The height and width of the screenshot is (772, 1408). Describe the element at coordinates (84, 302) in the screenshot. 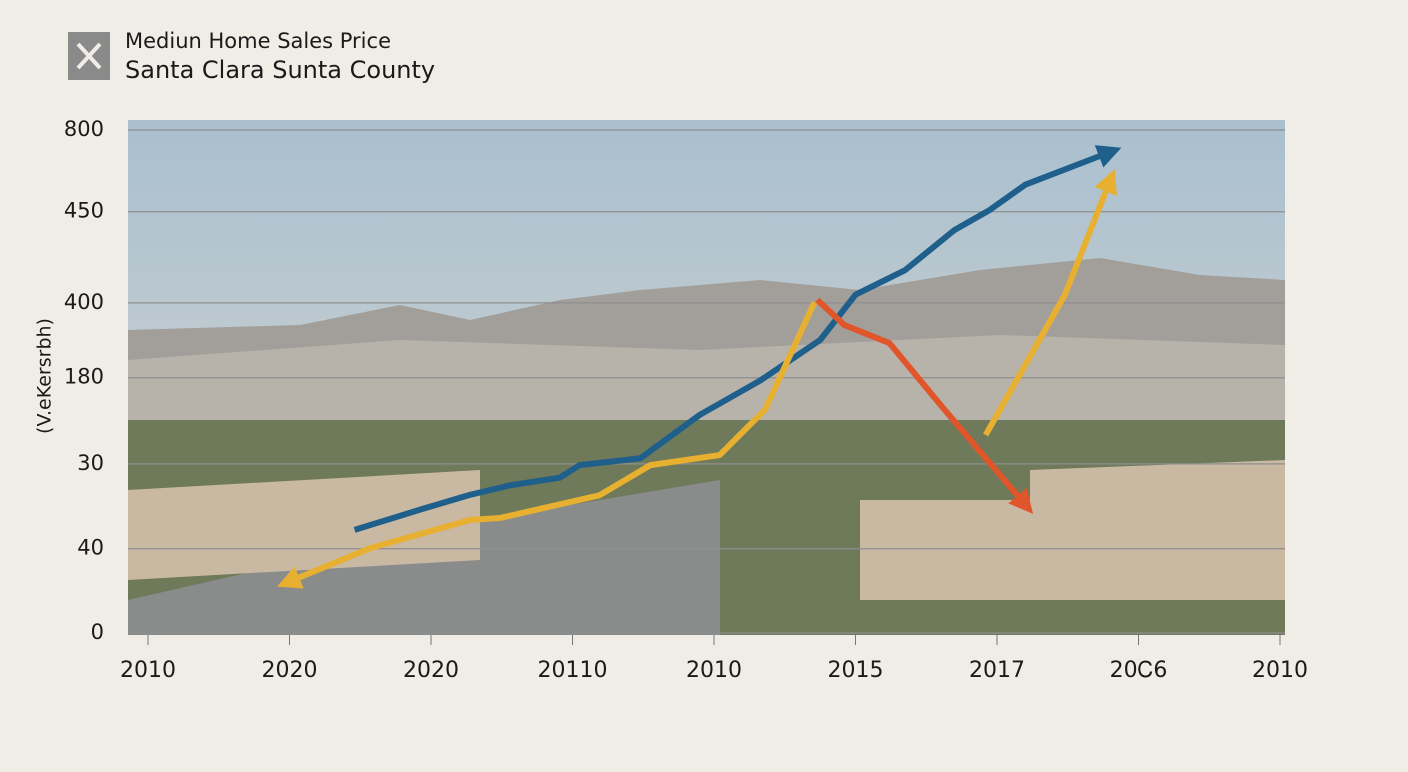

I see `y-tick-label: 400` at that location.